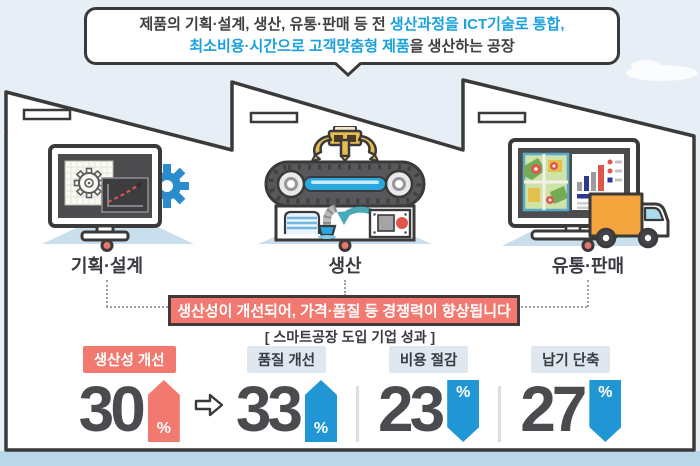  Describe the element at coordinates (299, 46) in the screenshot. I see `bubble-line2-highlight: 최소비용·시간으로 고객맞춤형 제품` at that location.